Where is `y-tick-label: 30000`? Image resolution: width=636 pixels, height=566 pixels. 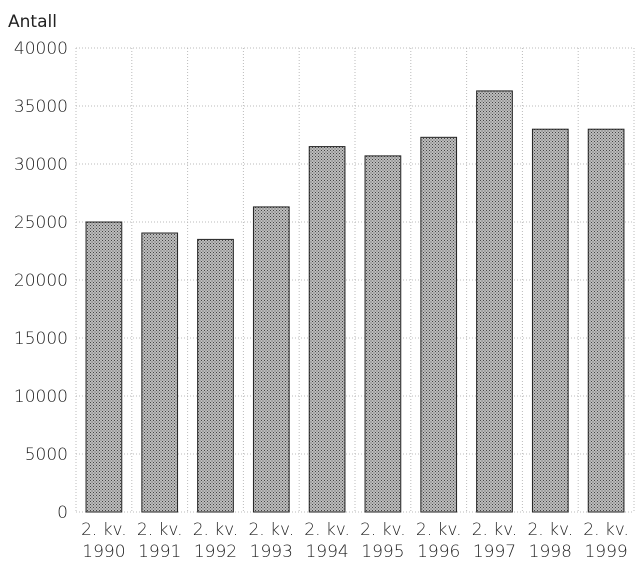
y-tick-label: 30000 is located at coordinates (41, 165).